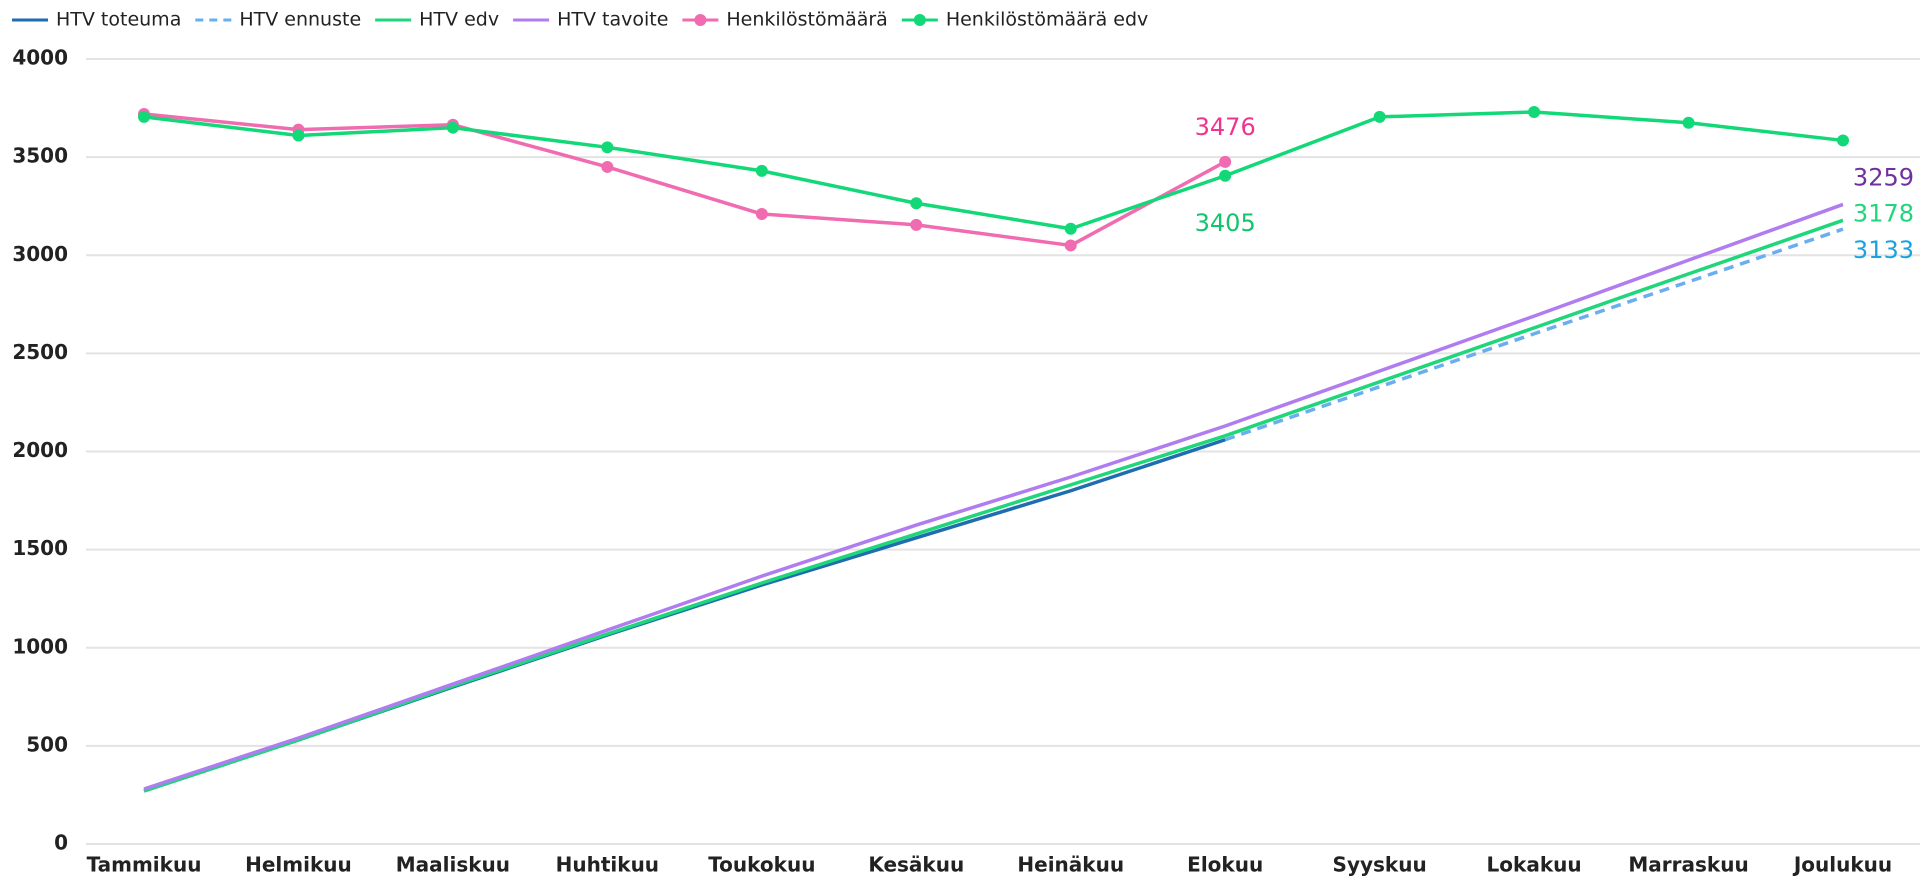 The width and height of the screenshot is (1920, 878). I want to click on data-label: 3178, so click(1883, 213).